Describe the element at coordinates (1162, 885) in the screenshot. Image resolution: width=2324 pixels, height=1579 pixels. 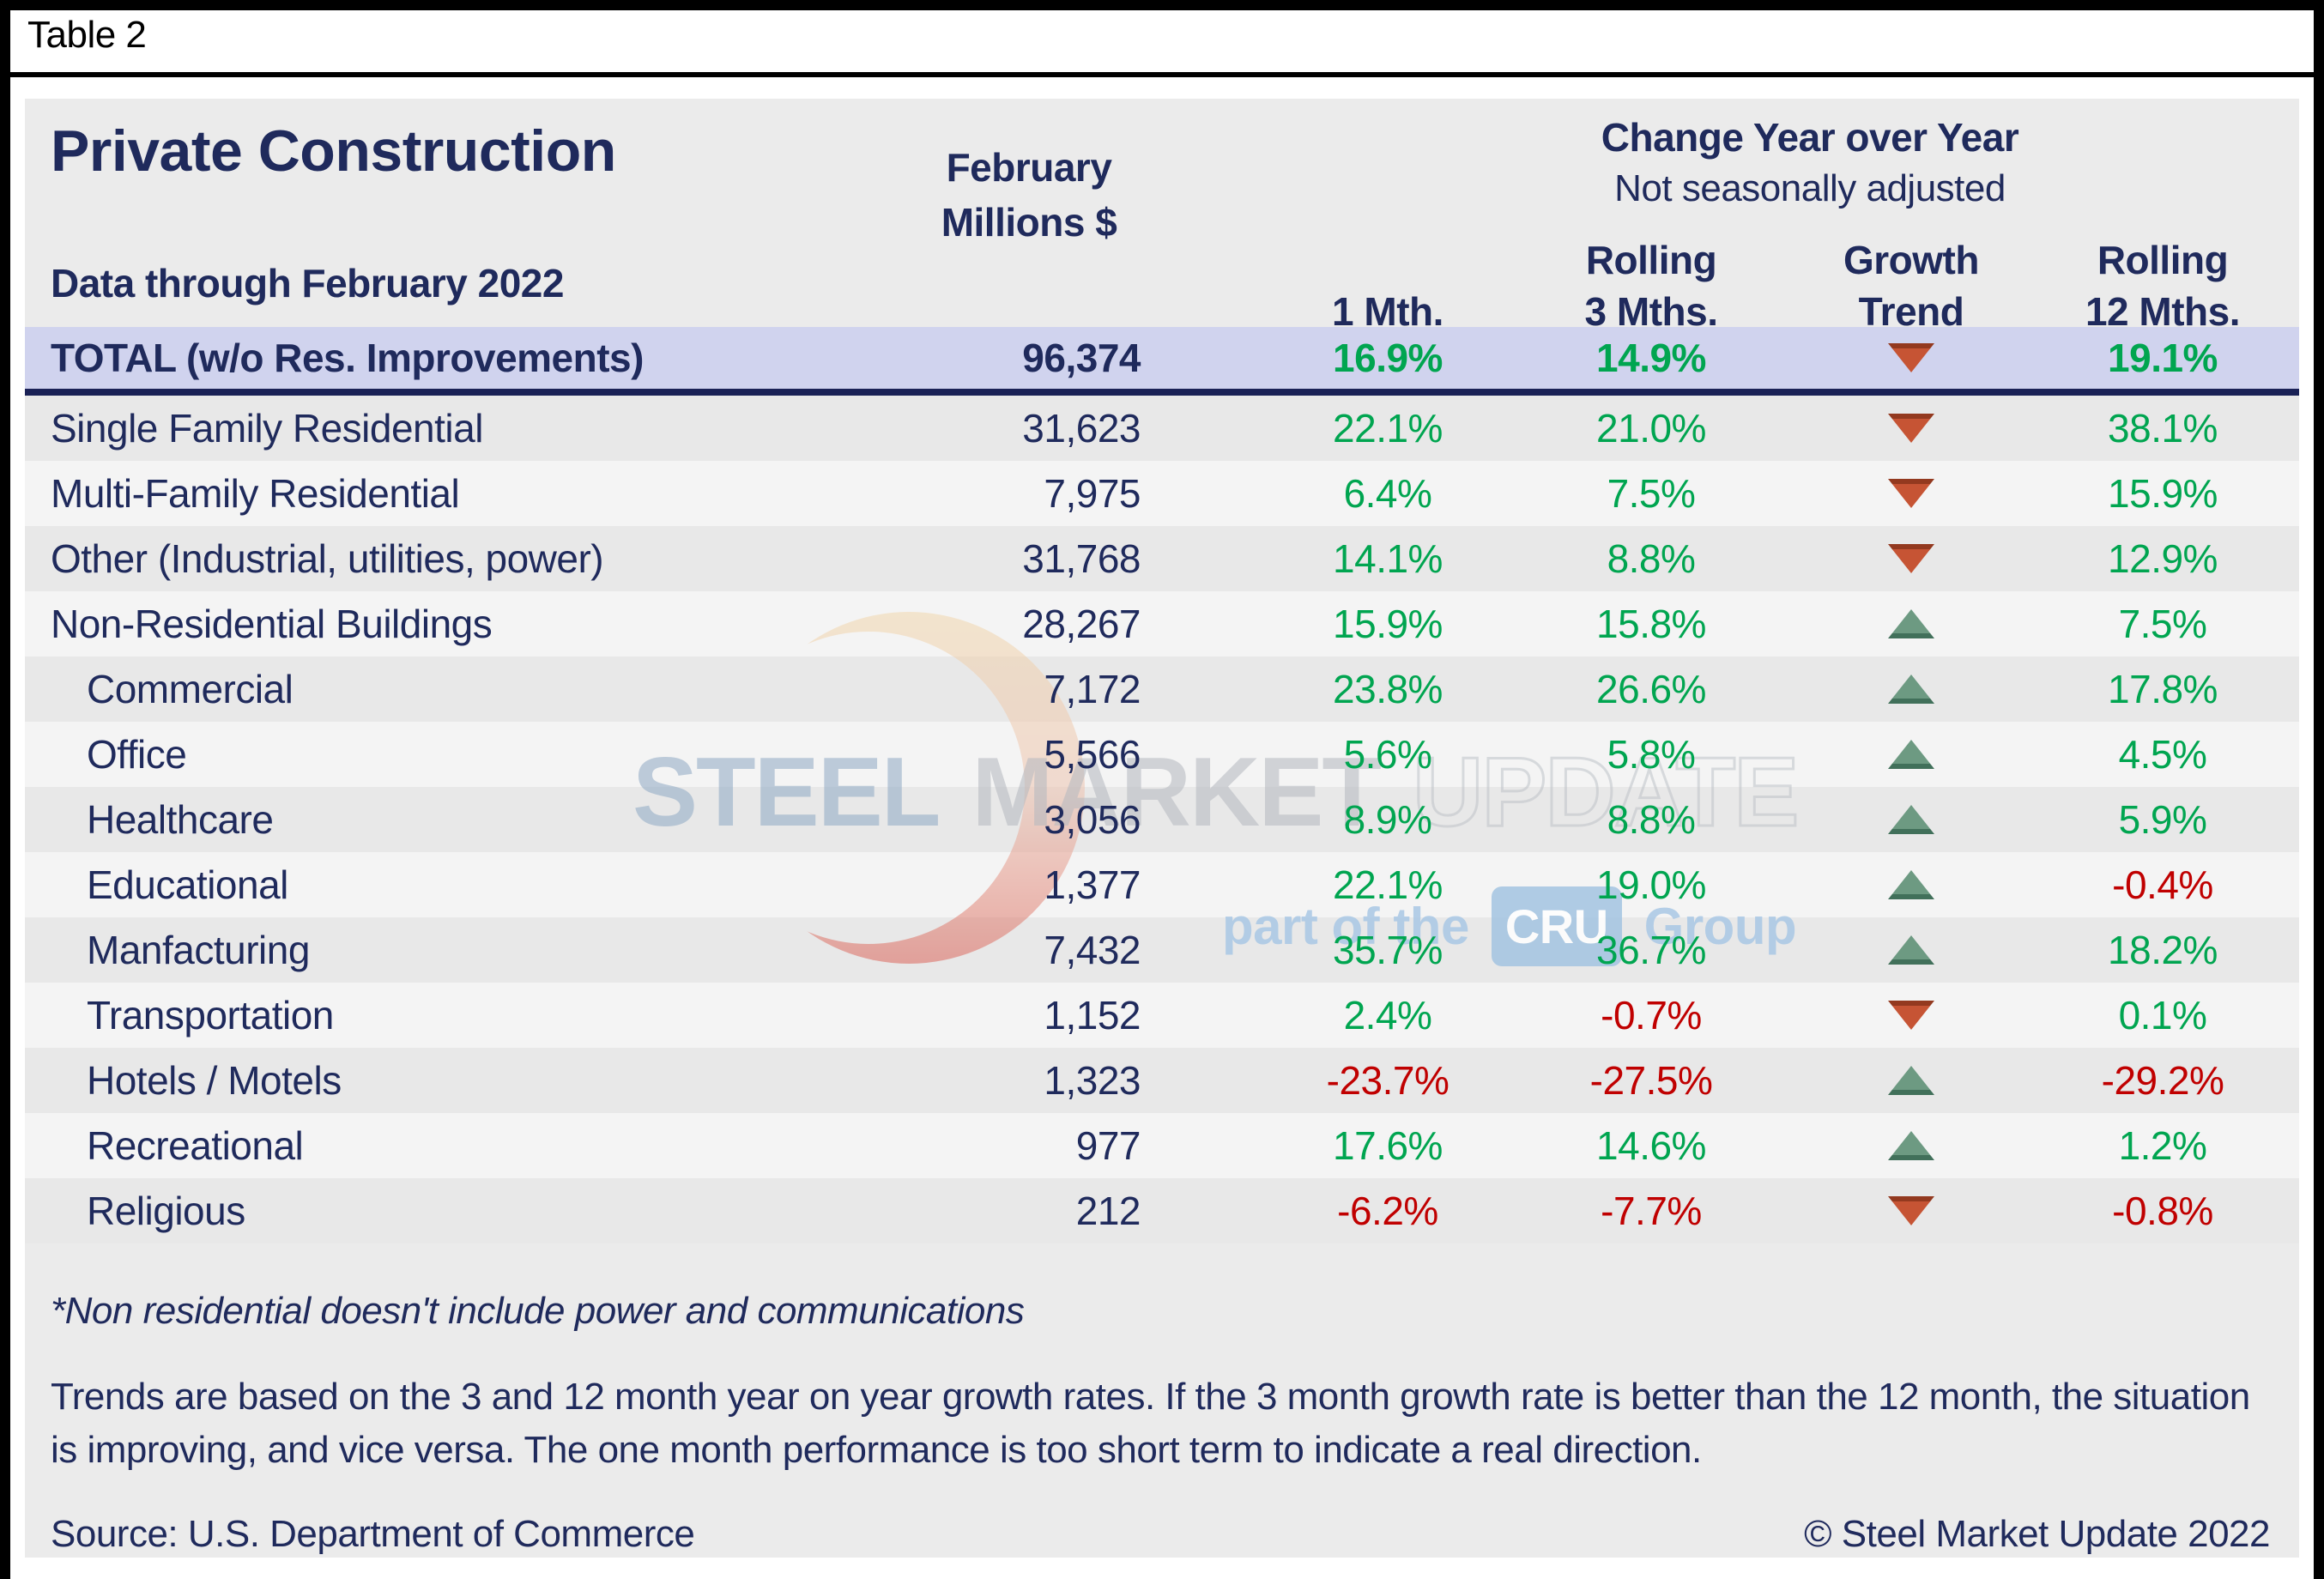
I see `table-row: Educational 1,377 22.1% 19.0% -0.4%` at that location.